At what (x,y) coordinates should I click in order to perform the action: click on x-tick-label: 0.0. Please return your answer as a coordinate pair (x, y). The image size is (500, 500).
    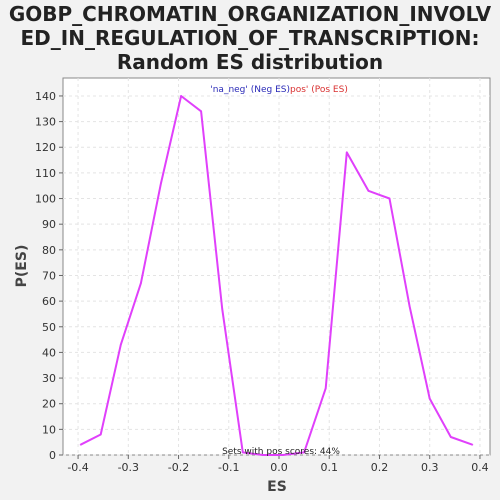
    Looking at the image, I should click on (279, 467).